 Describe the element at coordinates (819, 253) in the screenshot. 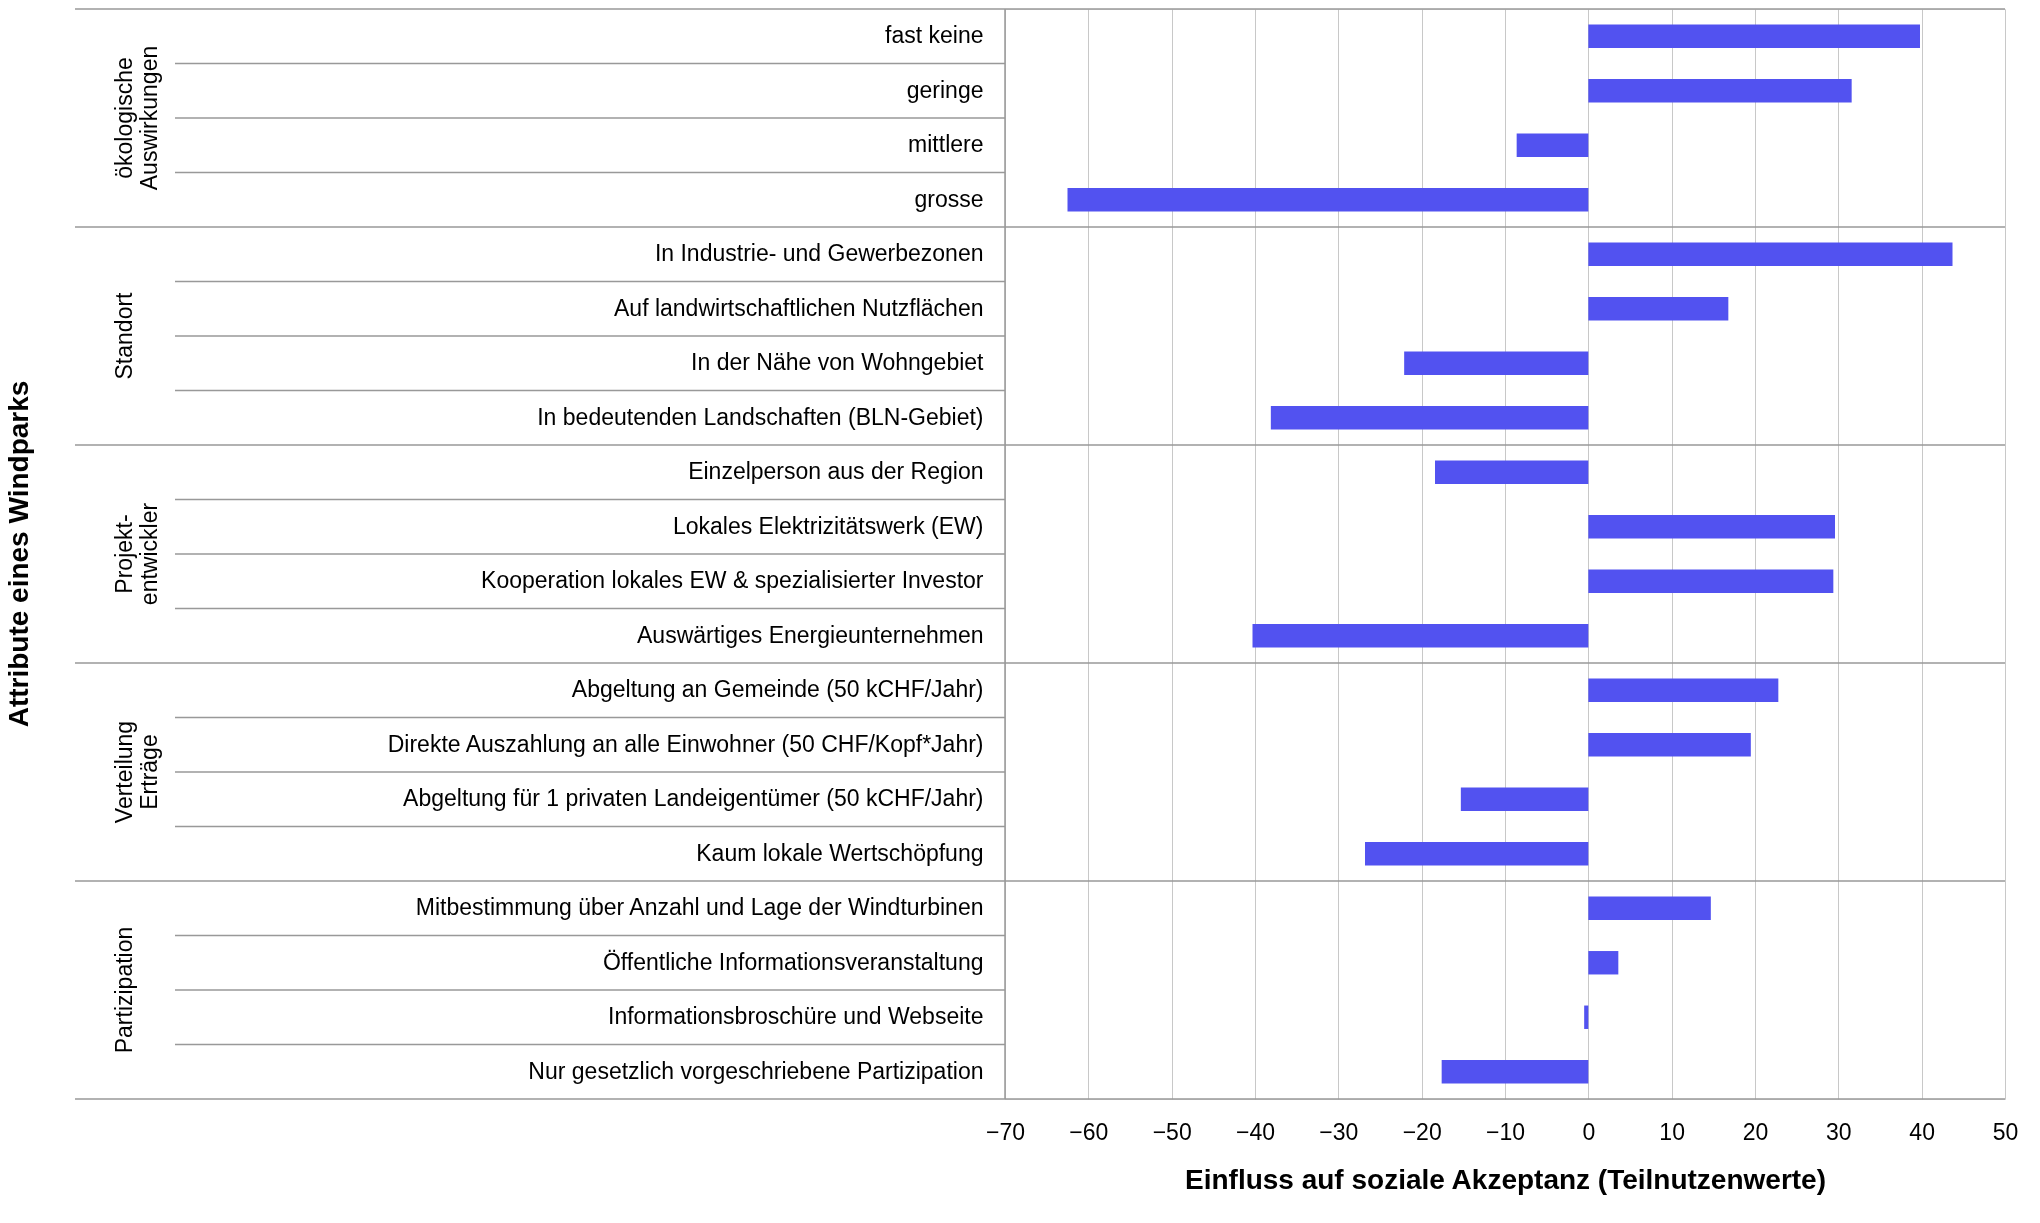

I see `y-tick-label: In Industrie- und Gewerbezonen` at that location.